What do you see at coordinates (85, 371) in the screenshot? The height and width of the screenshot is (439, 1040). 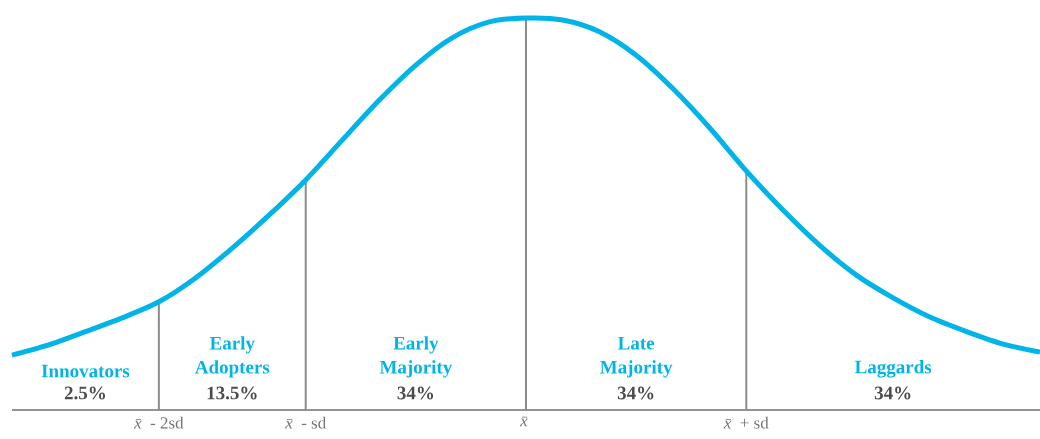 I see `annotation: Innovators` at bounding box center [85, 371].